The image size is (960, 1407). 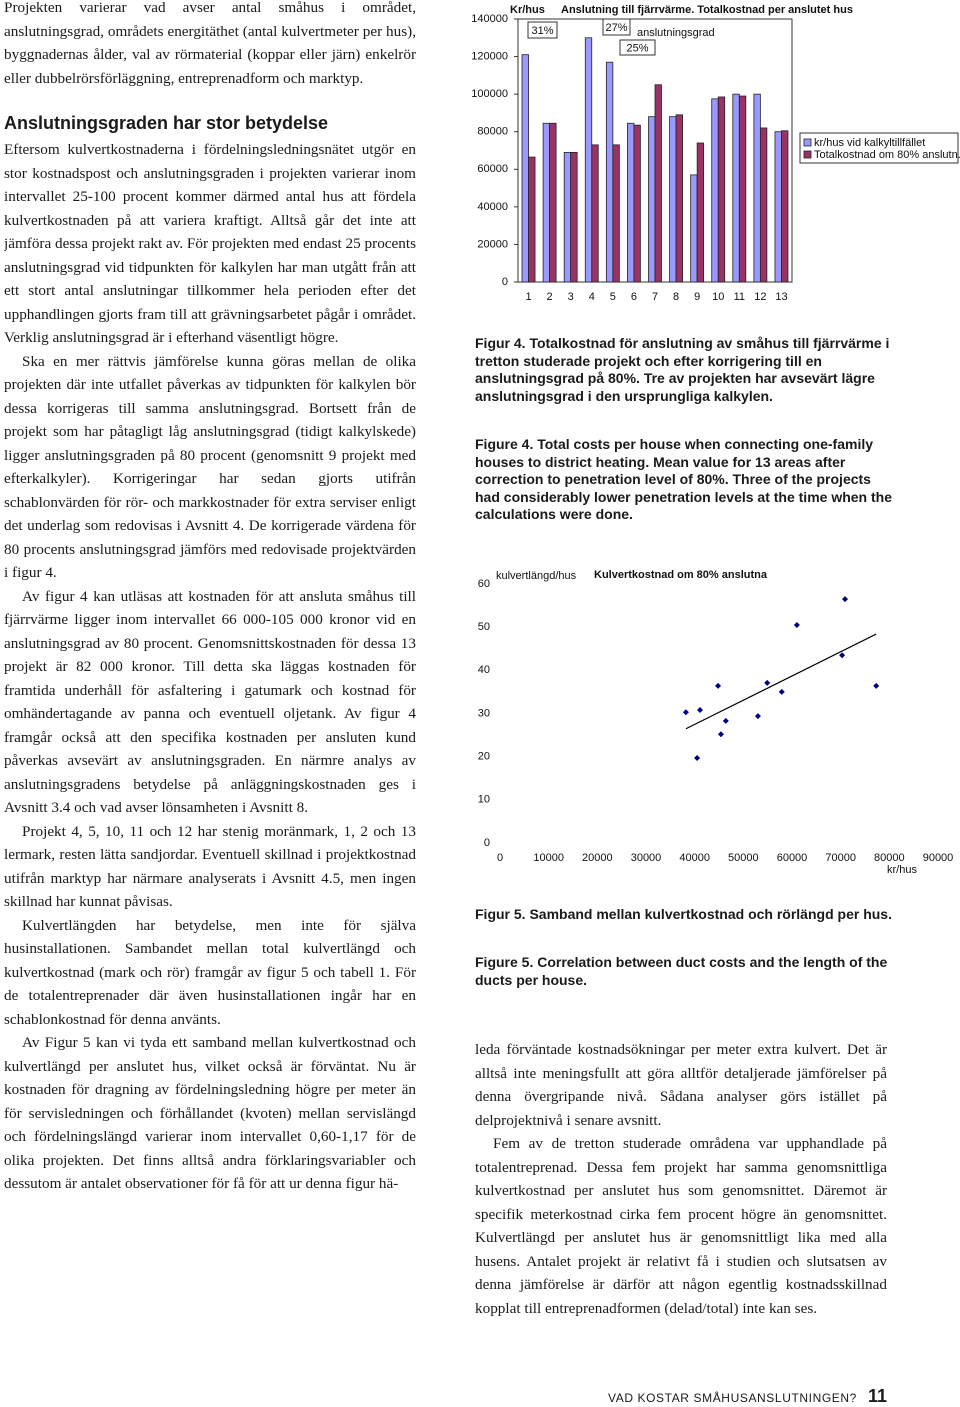 I want to click on x-tick-label: 7, so click(x=655, y=297).